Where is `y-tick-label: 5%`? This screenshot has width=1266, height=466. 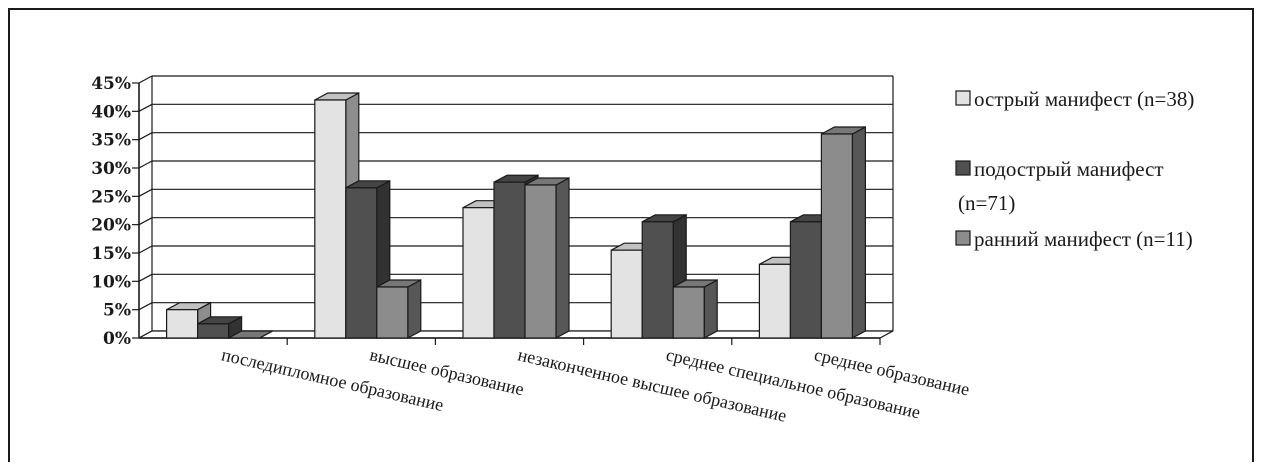
y-tick-label: 5% is located at coordinates (117, 311).